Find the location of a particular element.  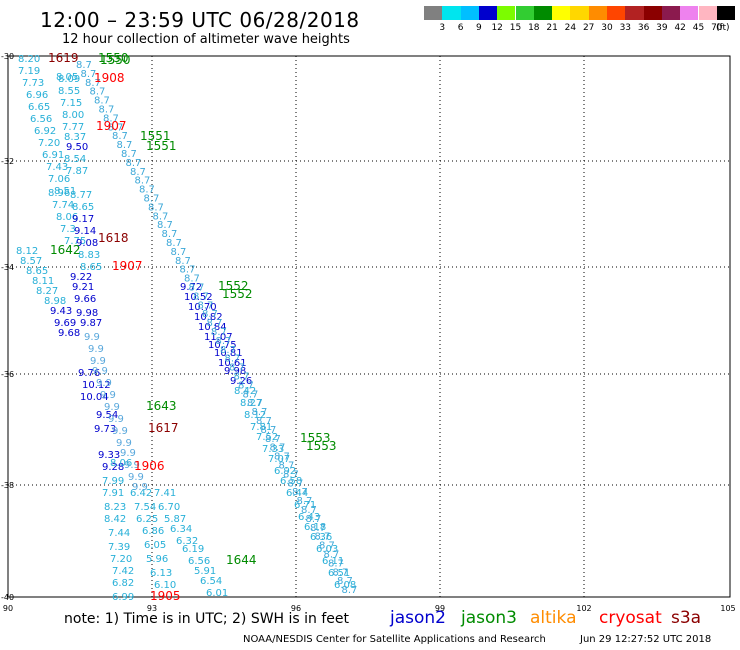

wave-height-value: 6.05 is located at coordinates (155, 545).